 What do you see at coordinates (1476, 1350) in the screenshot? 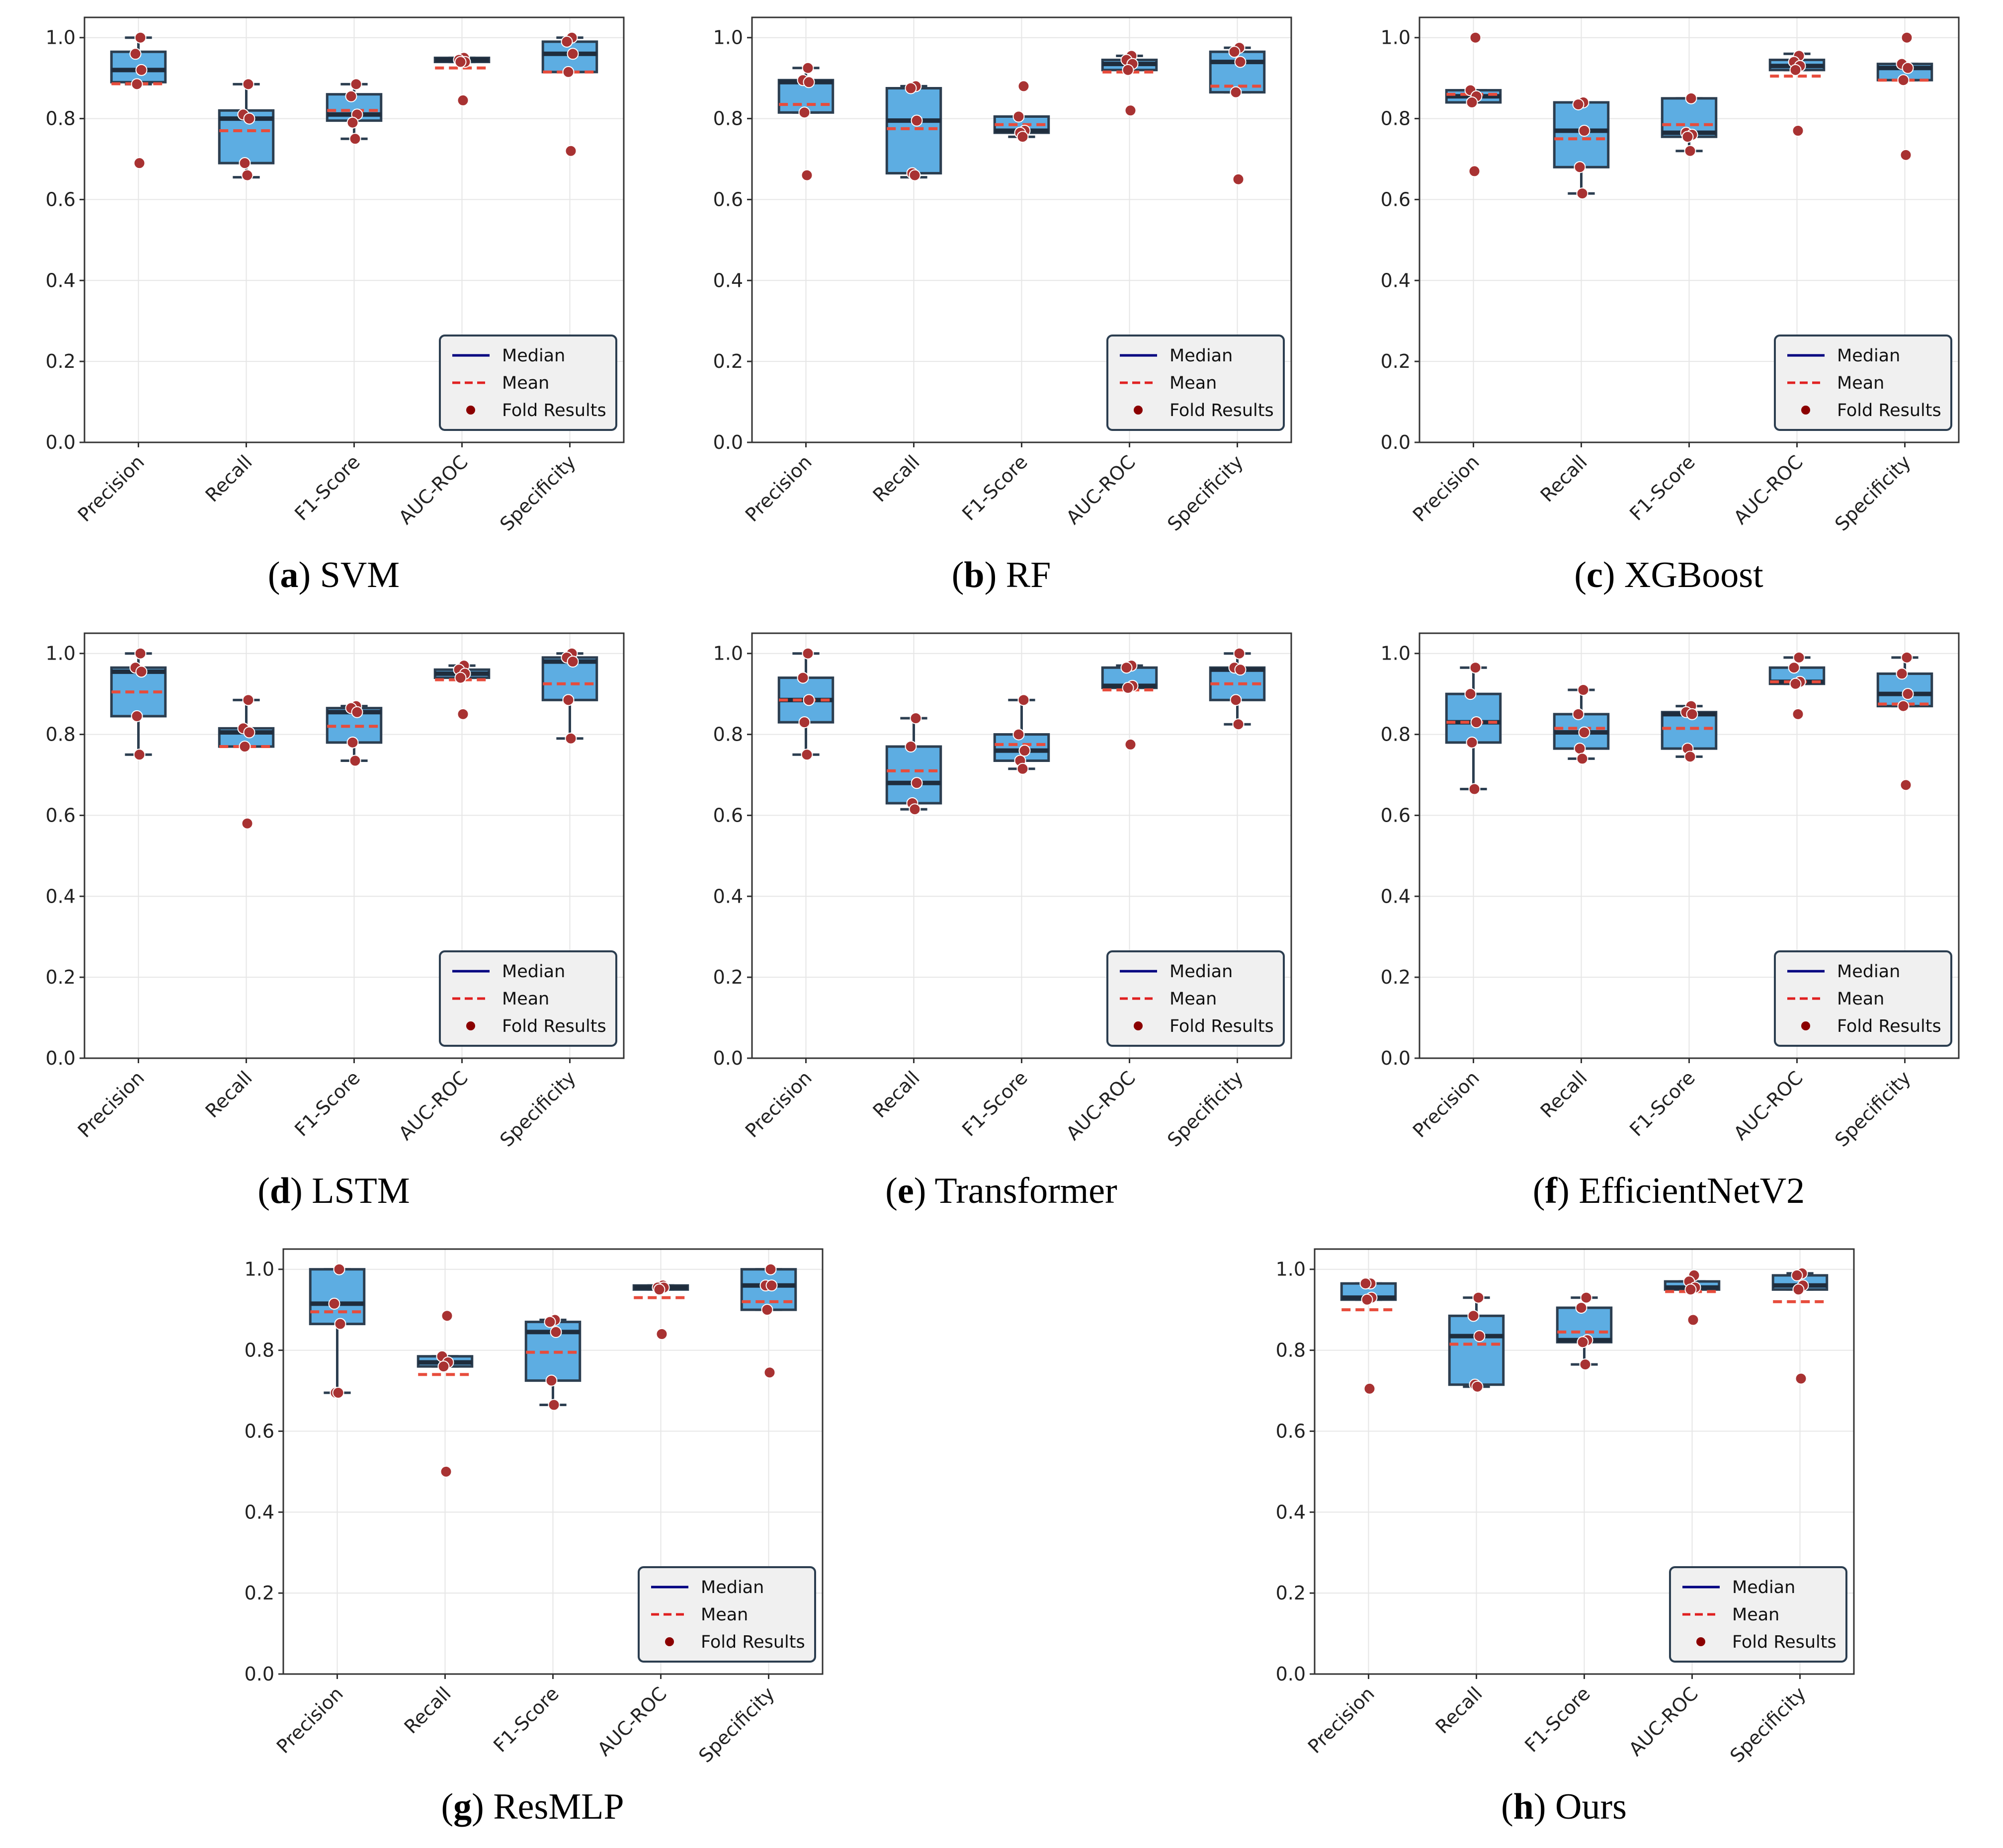
I see `box-recall` at bounding box center [1476, 1350].